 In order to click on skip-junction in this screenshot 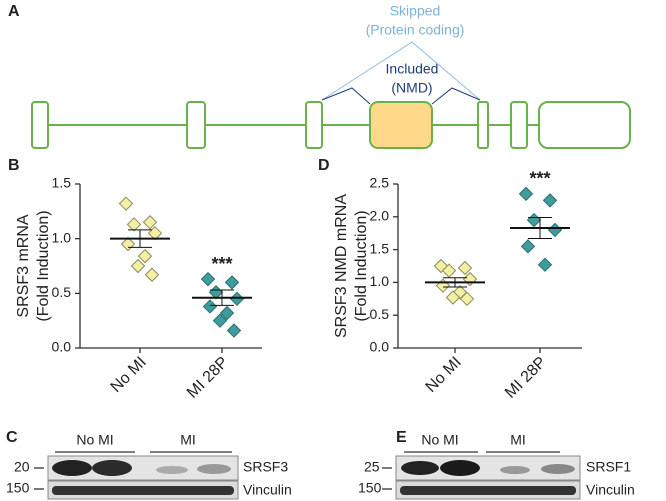, I will do `click(401, 71)`.